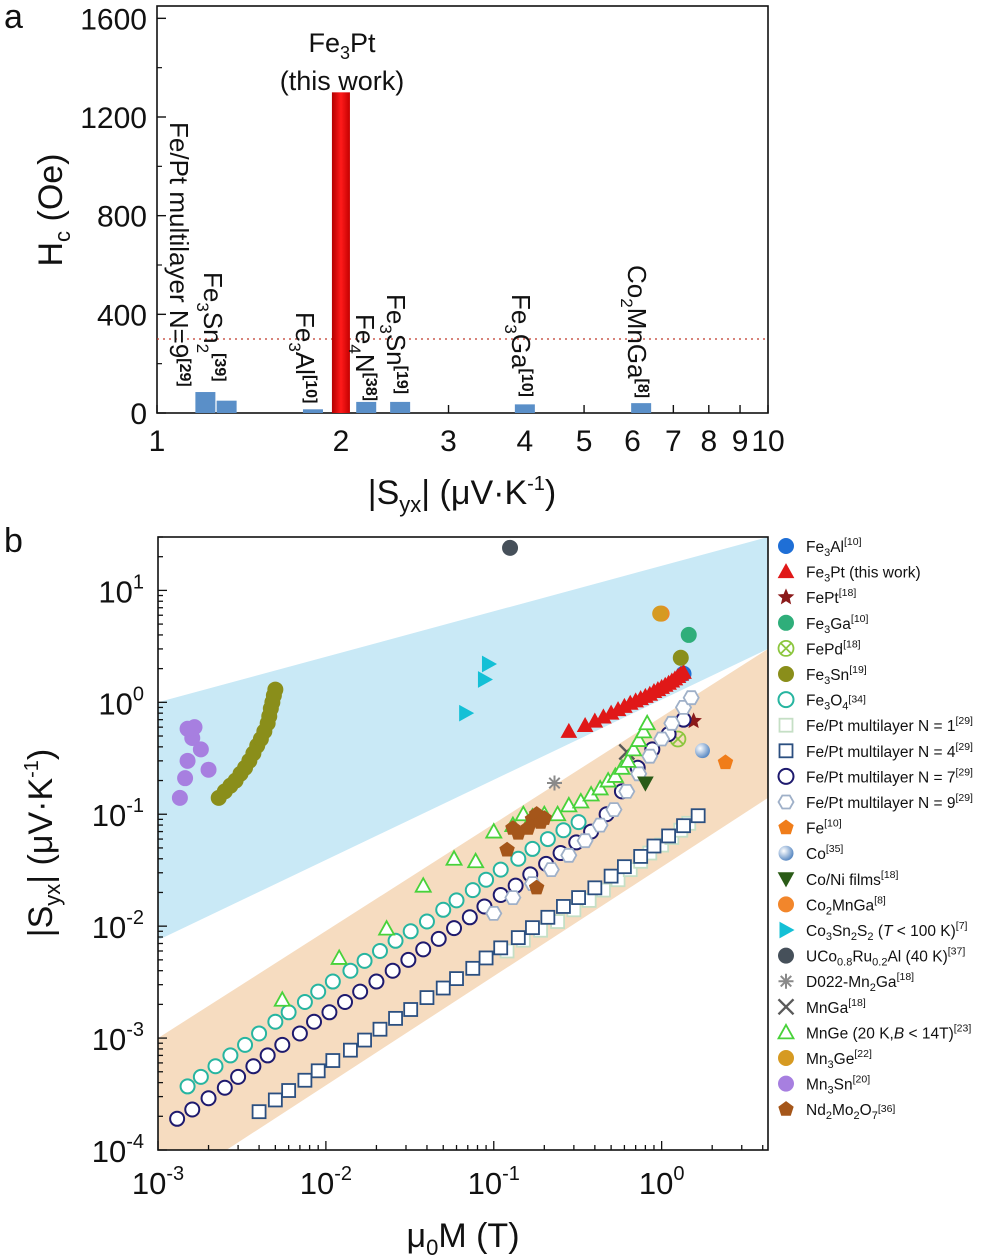 Image resolution: width=1000 pixels, height=1260 pixels. What do you see at coordinates (13, 541) in the screenshot?
I see `panel-label-b: b` at bounding box center [13, 541].